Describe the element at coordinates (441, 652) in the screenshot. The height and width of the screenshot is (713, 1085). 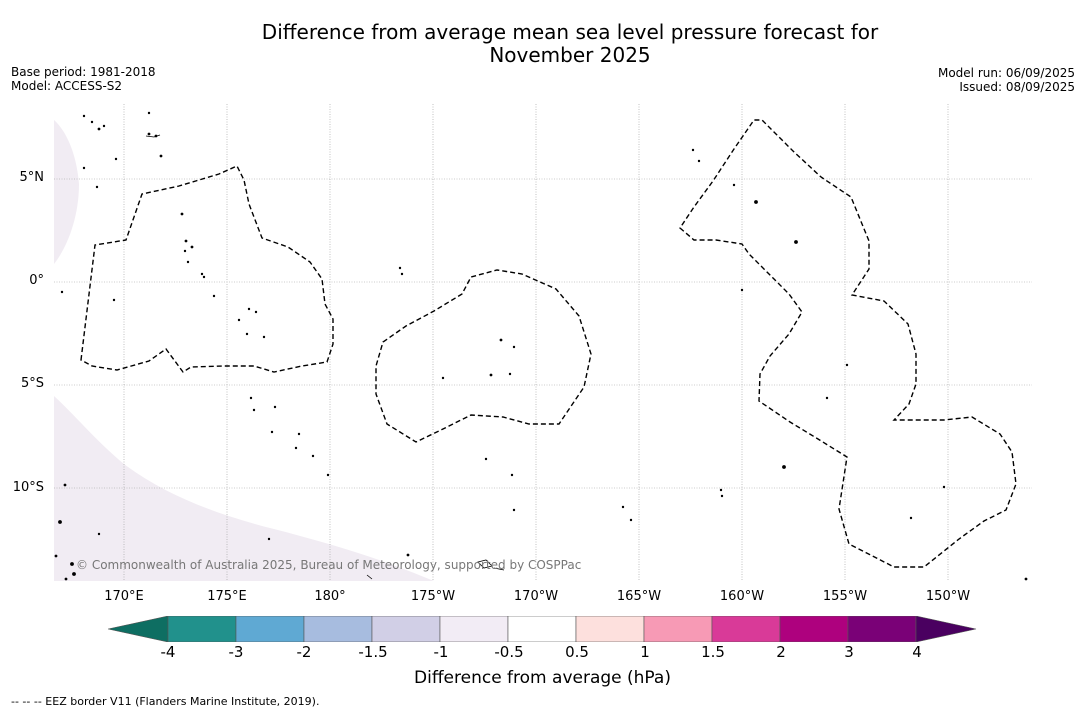
I see `cb-tick: -1` at that location.